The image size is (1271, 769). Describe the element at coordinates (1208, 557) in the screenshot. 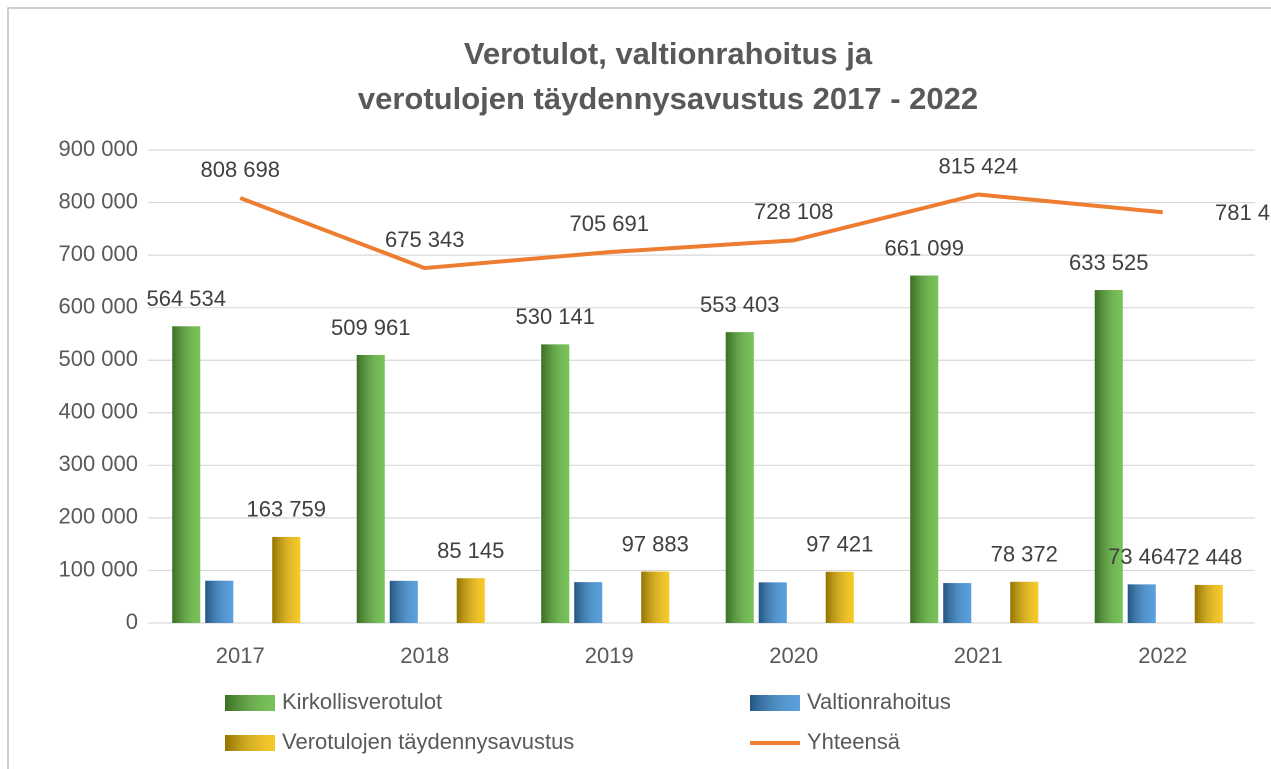

I see `data-label: 72 448` at that location.